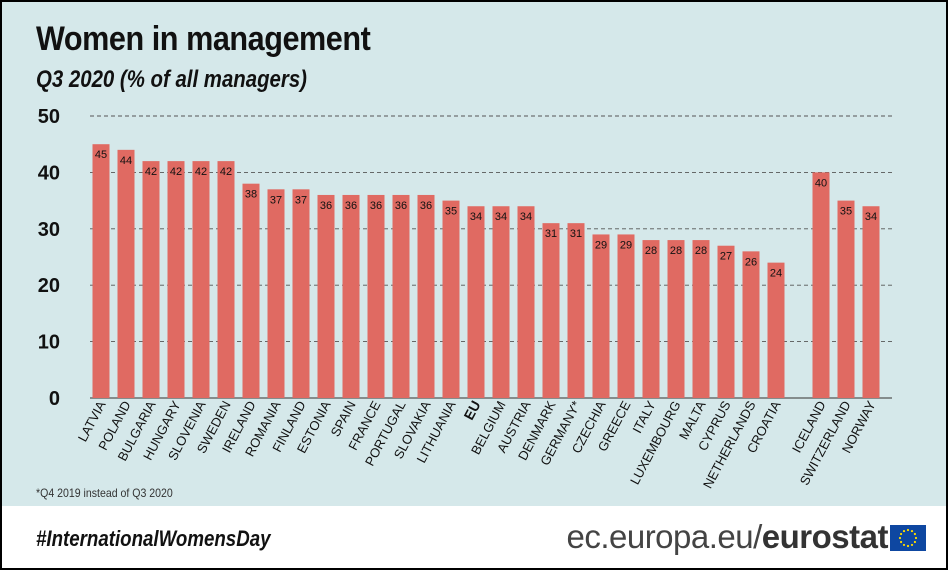 This screenshot has height=570, width=948. Describe the element at coordinates (101, 155) in the screenshot. I see `data-label: 45` at that location.